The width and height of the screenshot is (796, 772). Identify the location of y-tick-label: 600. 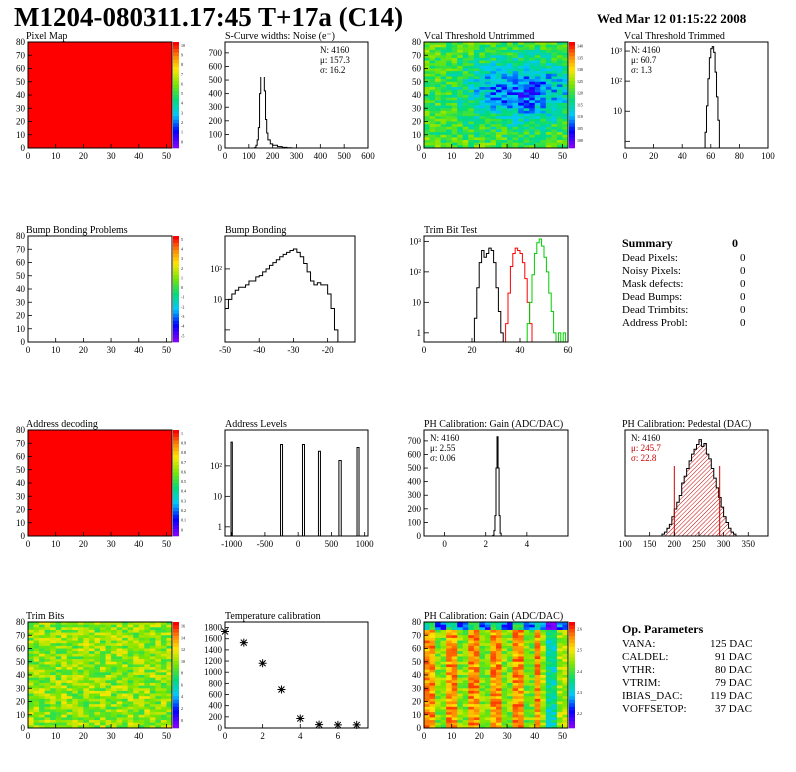
(216, 66).